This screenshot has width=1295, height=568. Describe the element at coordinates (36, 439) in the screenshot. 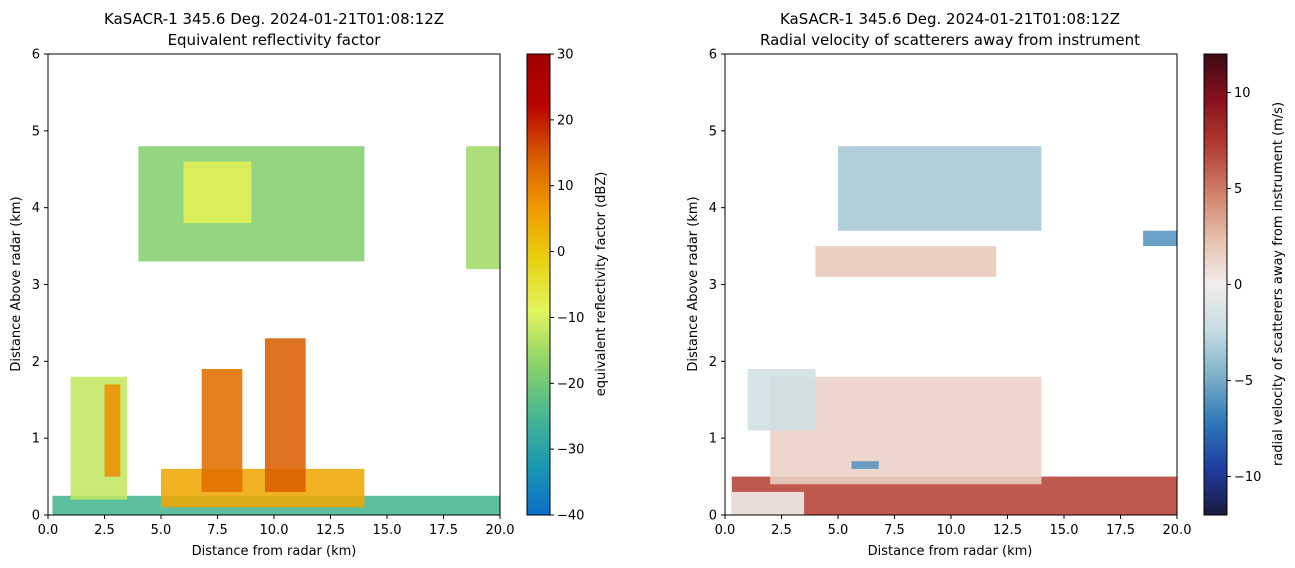

I see `reflectivity-y-tick-label: 1` at that location.